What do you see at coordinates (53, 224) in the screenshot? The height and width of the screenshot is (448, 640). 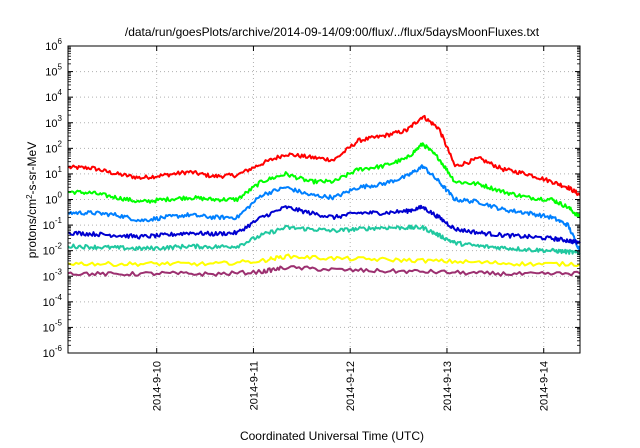 I see `y-tick-label: 10⁻¹` at bounding box center [53, 224].